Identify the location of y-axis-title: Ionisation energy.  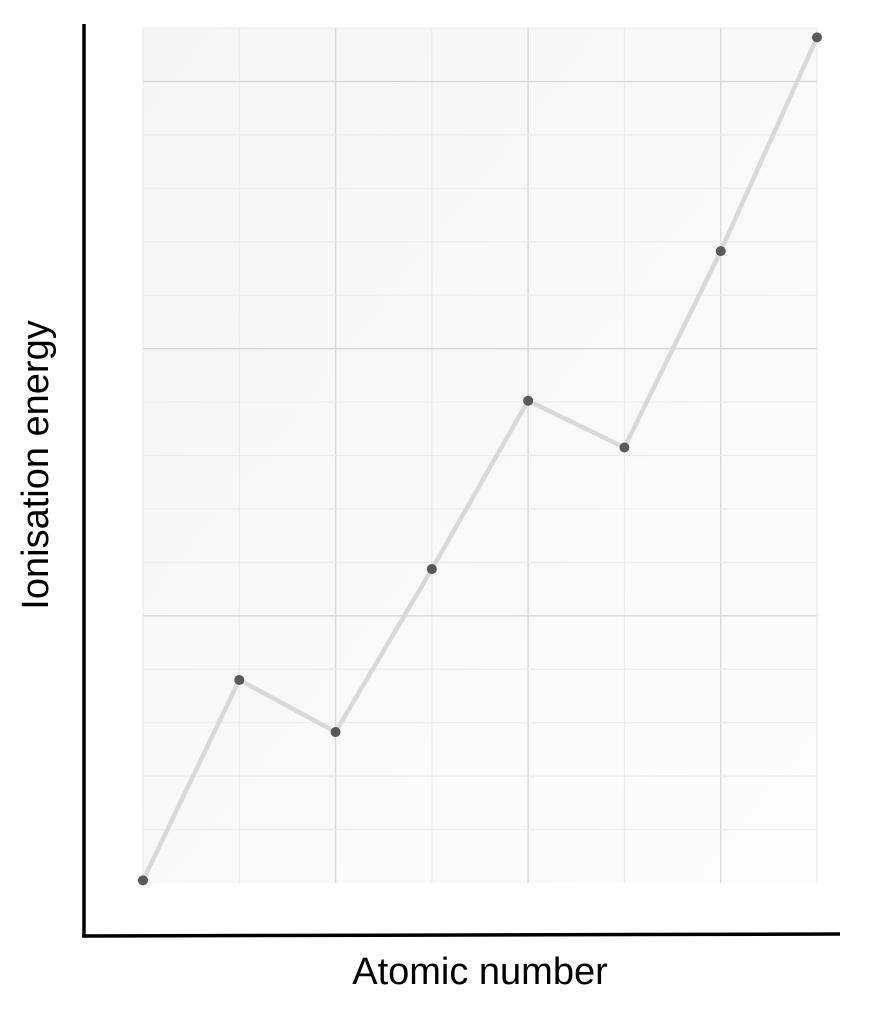
(36, 464).